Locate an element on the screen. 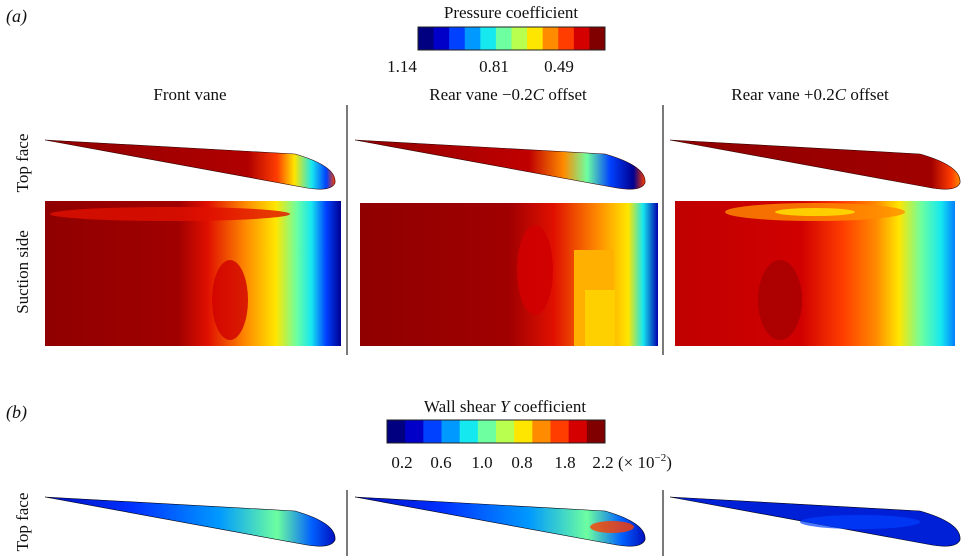 This screenshot has width=964, height=559. panel-label: (b) is located at coordinates (16, 412).